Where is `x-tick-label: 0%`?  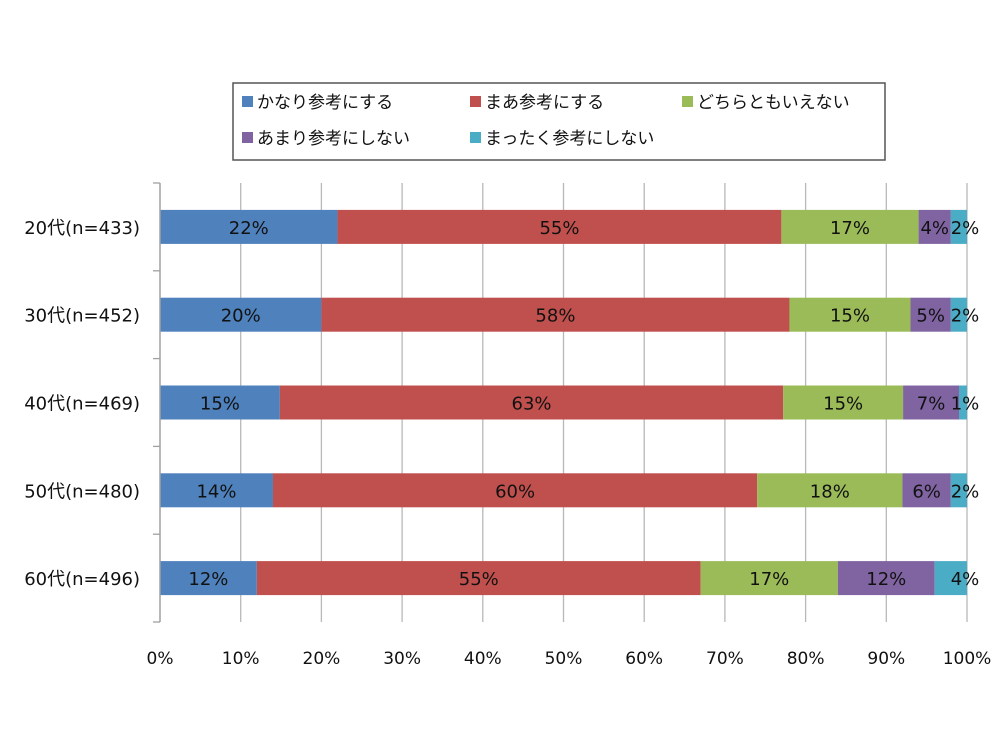 x-tick-label: 0% is located at coordinates (160, 659).